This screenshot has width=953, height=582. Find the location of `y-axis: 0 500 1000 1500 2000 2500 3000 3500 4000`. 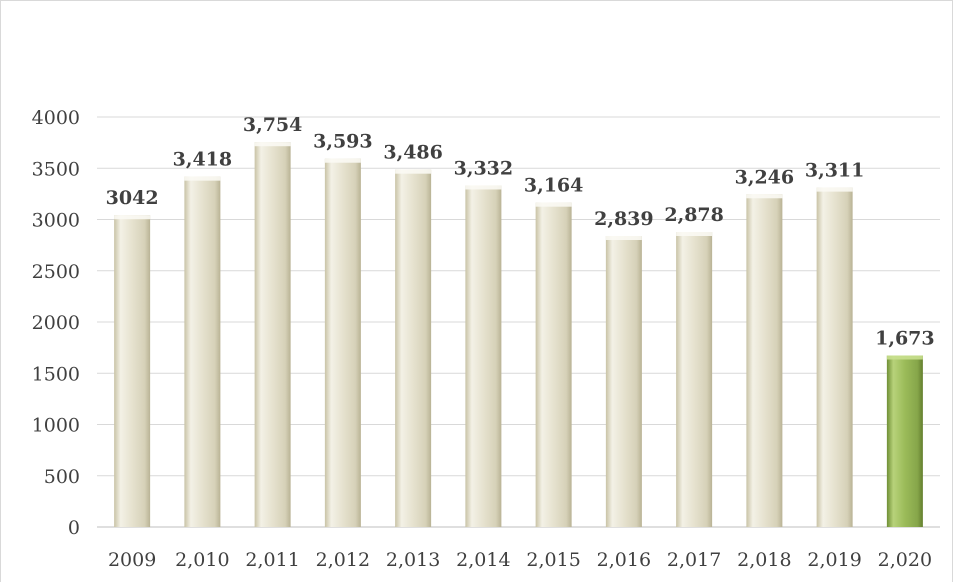

y-axis: 0 500 1000 1500 2000 2500 3000 3500 4000 is located at coordinates (56, 323).